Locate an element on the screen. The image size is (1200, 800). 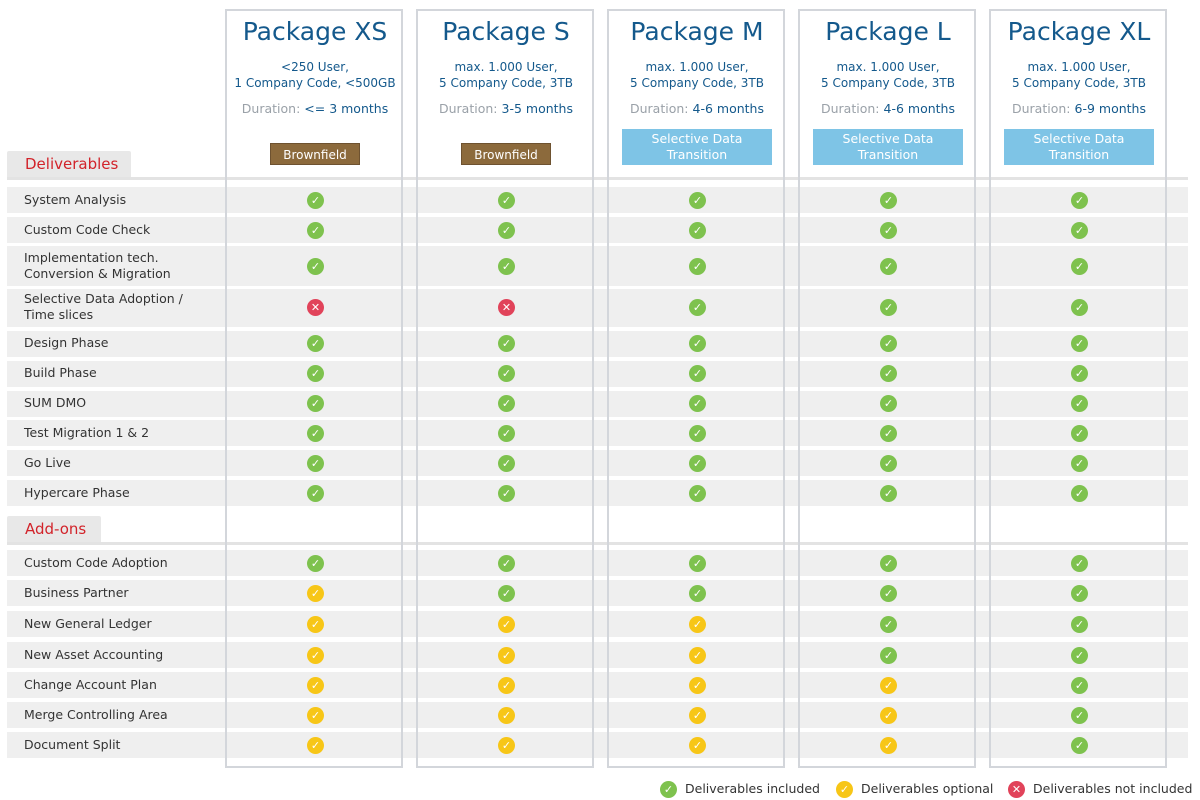
row-label: Change Account Plan is located at coordinates (90, 684).